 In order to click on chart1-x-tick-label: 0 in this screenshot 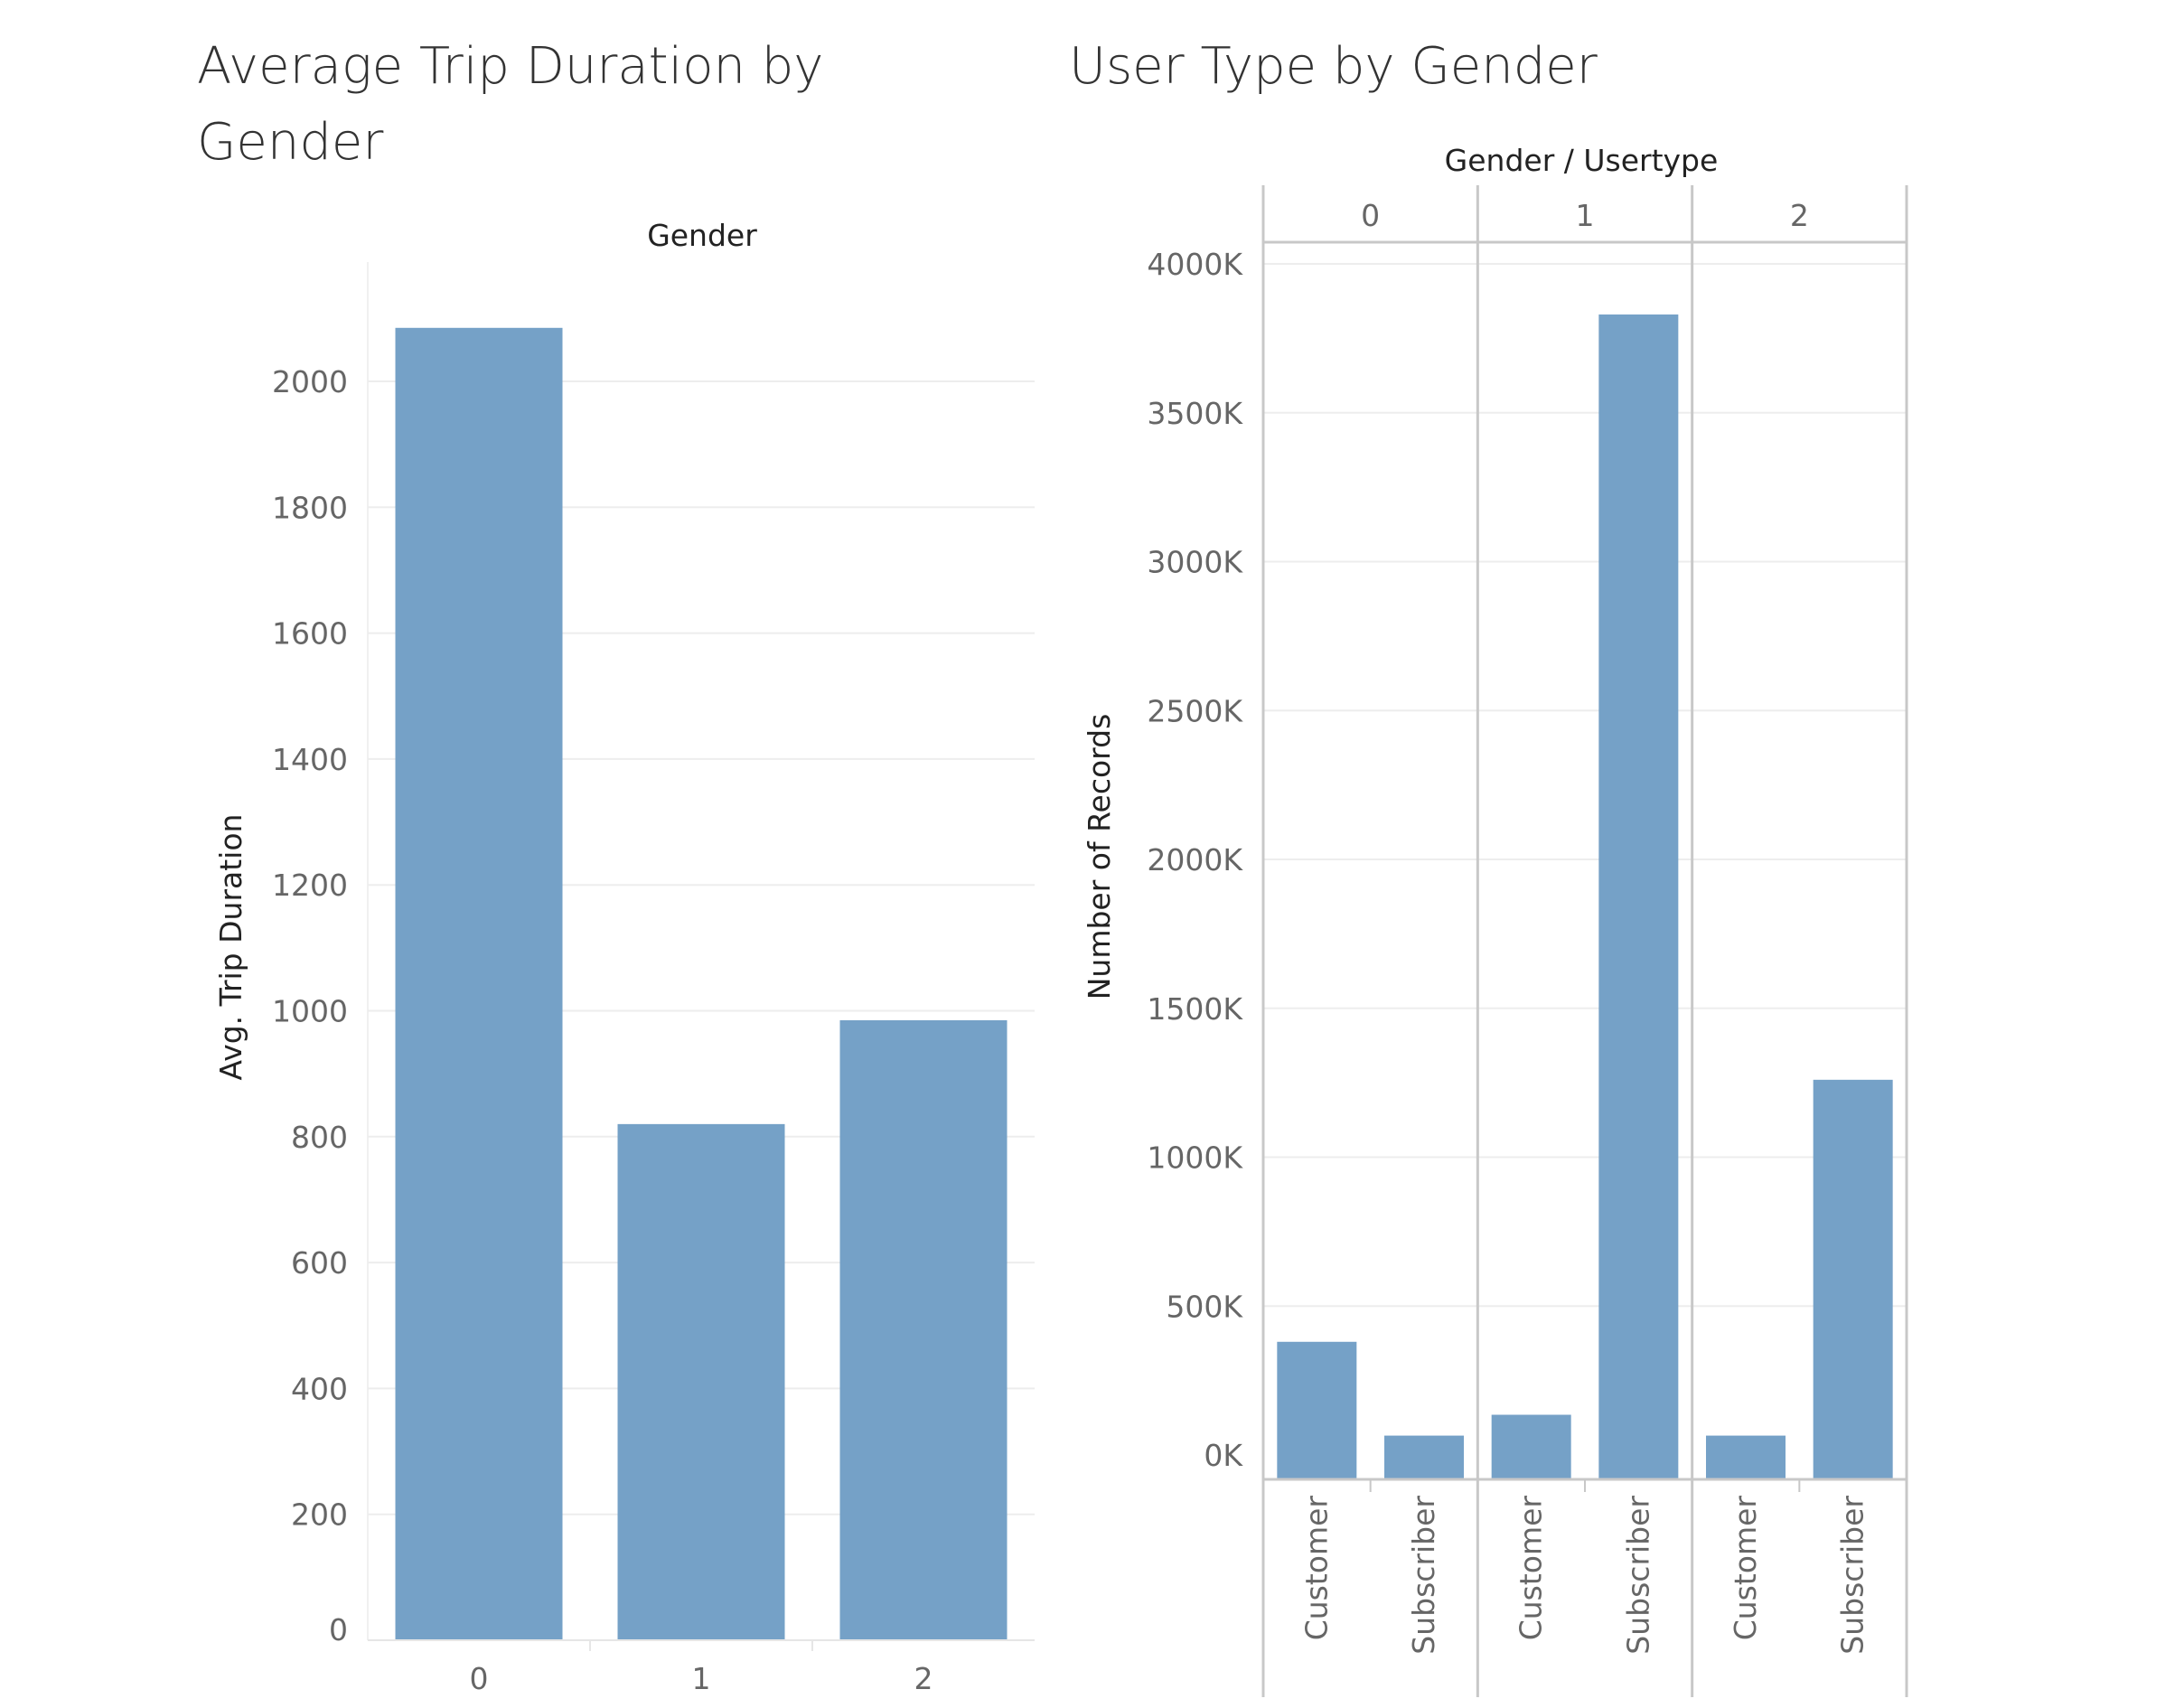, I will do `click(479, 1678)`.